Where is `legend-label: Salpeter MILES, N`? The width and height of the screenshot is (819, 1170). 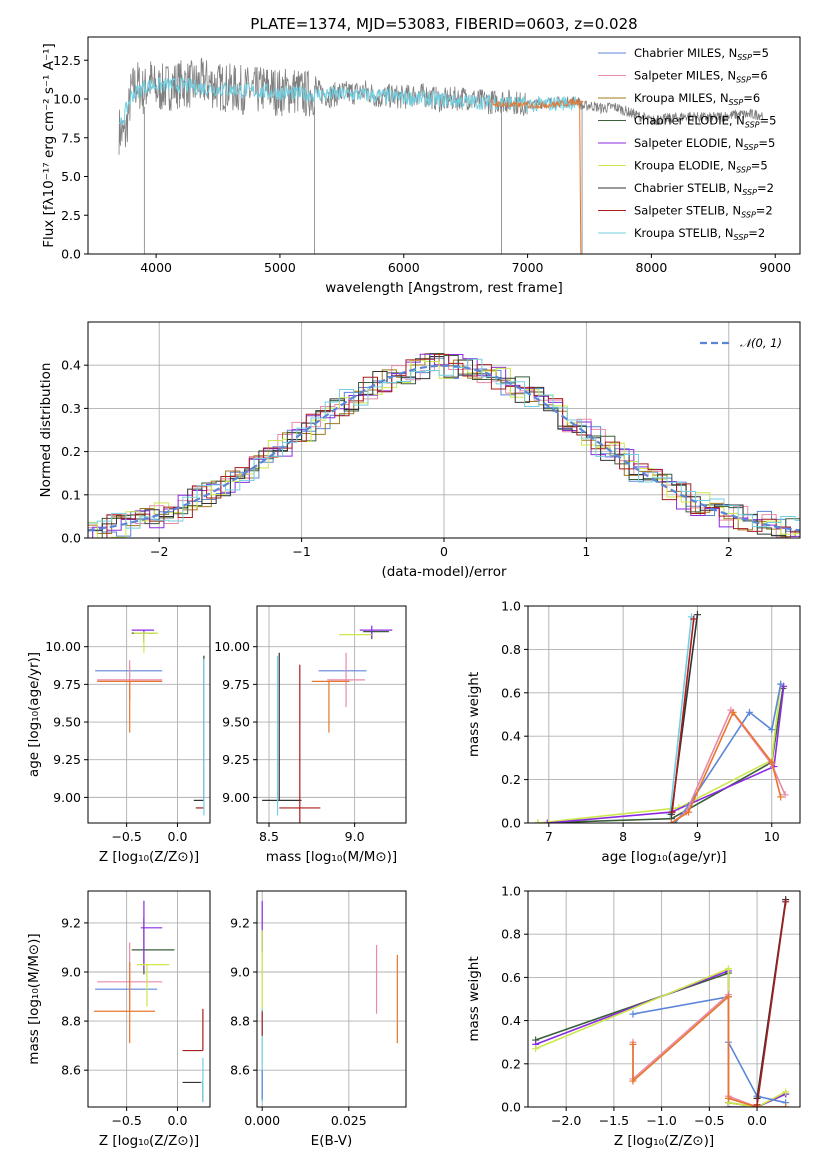 legend-label: Salpeter MILES, N is located at coordinates (685, 76).